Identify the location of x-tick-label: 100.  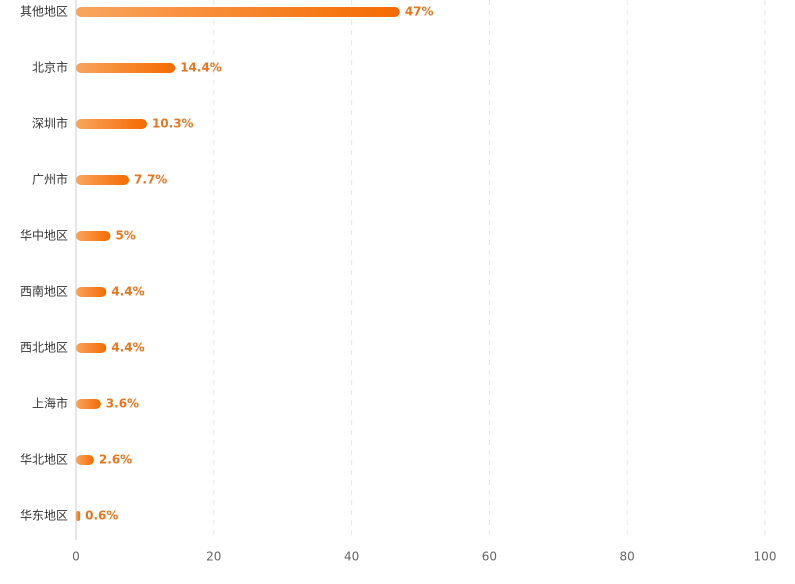
(765, 557).